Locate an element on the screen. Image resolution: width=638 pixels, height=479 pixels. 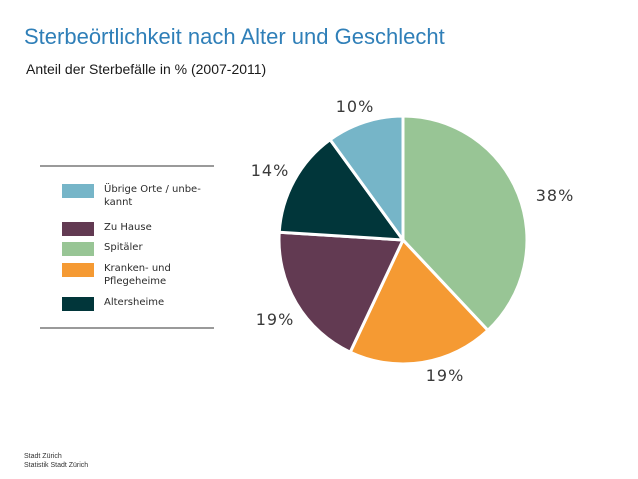
slice-percent-label: 10% is located at coordinates (355, 106).